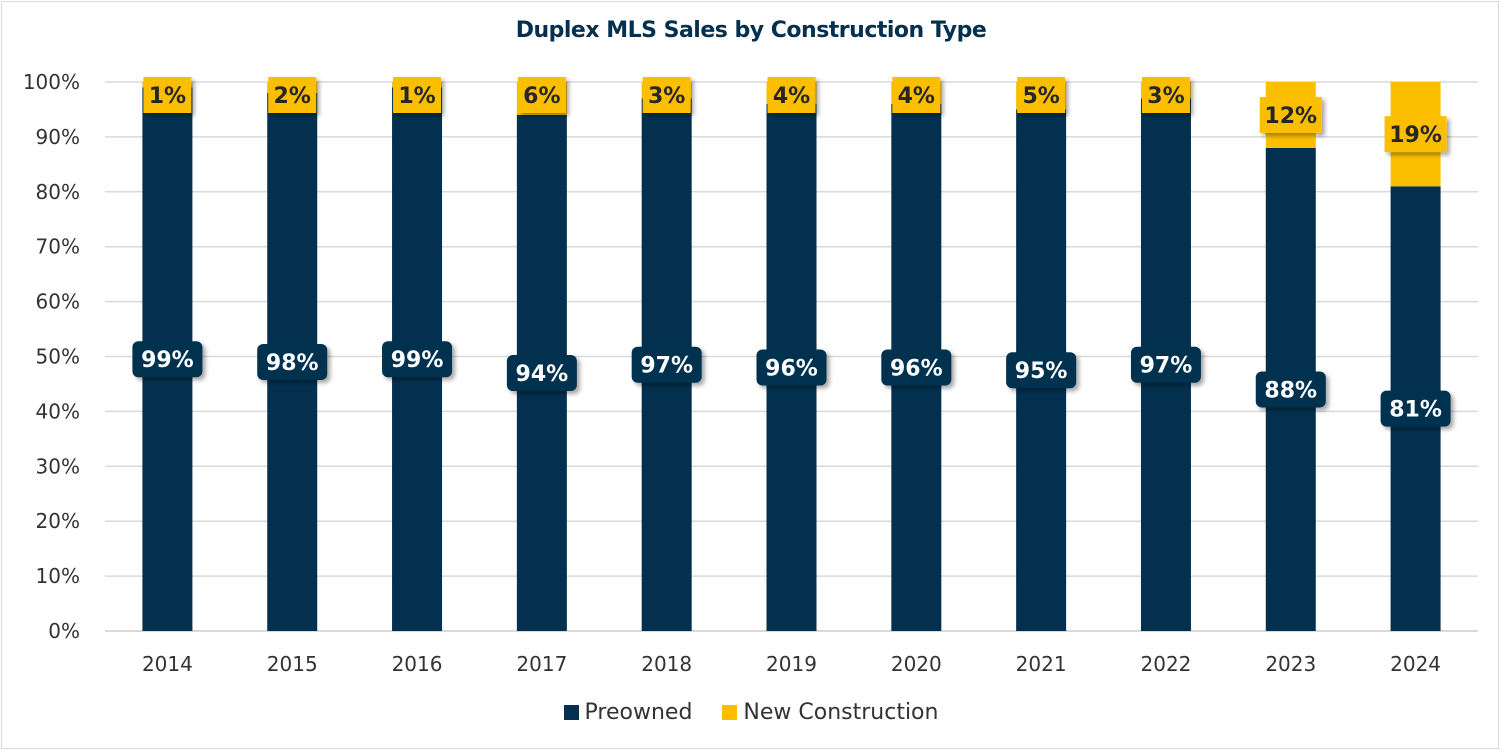 This screenshot has width=1502, height=752. What do you see at coordinates (751, 30) in the screenshot?
I see `chart-title: Duplex MLS Sales by Construction Type` at bounding box center [751, 30].